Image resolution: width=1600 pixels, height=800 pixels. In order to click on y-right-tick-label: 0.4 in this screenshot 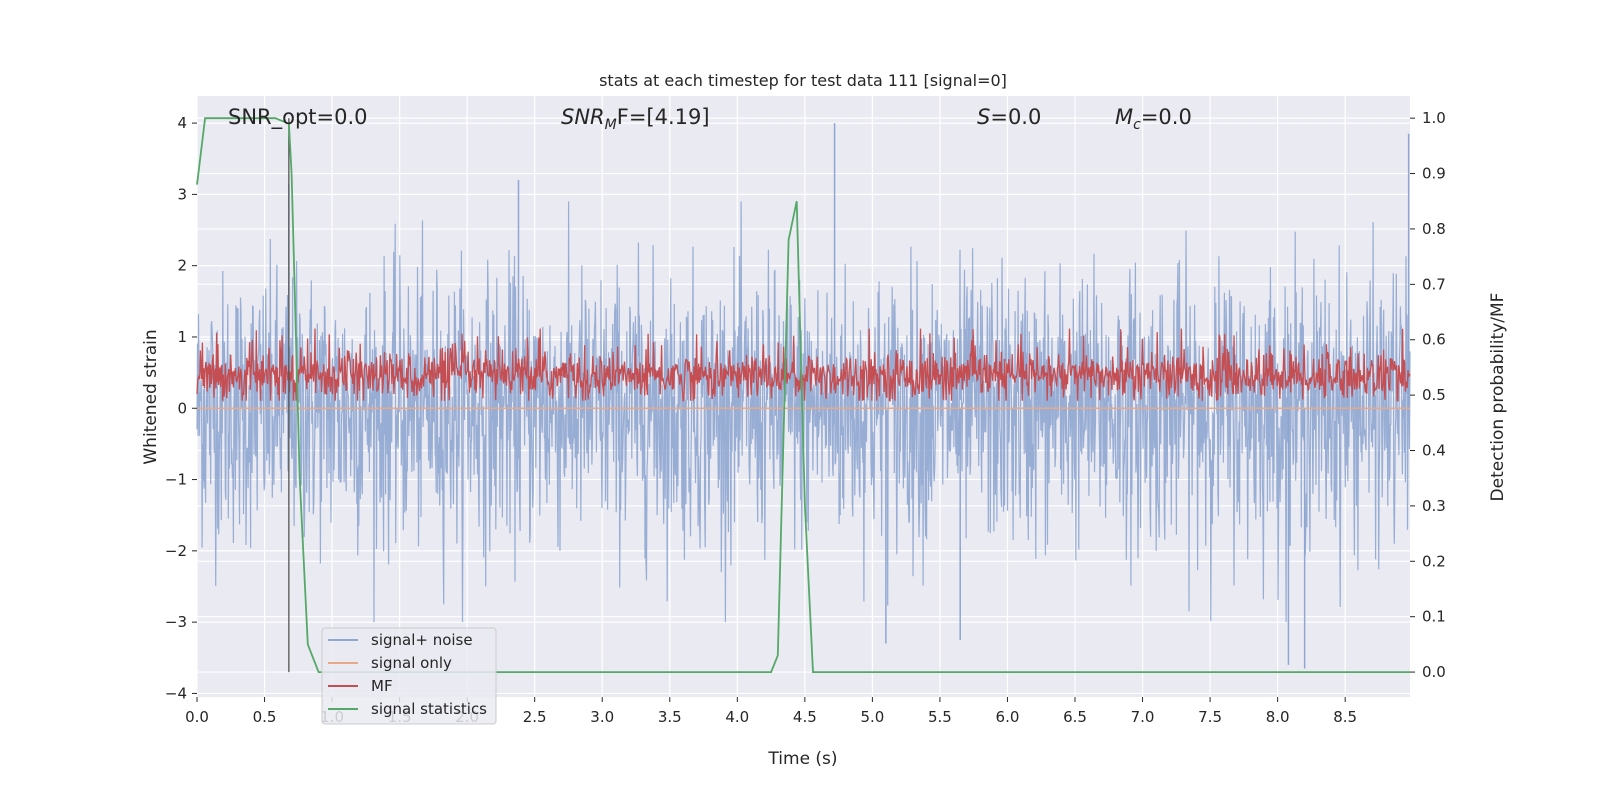, I will do `click(1434, 451)`.